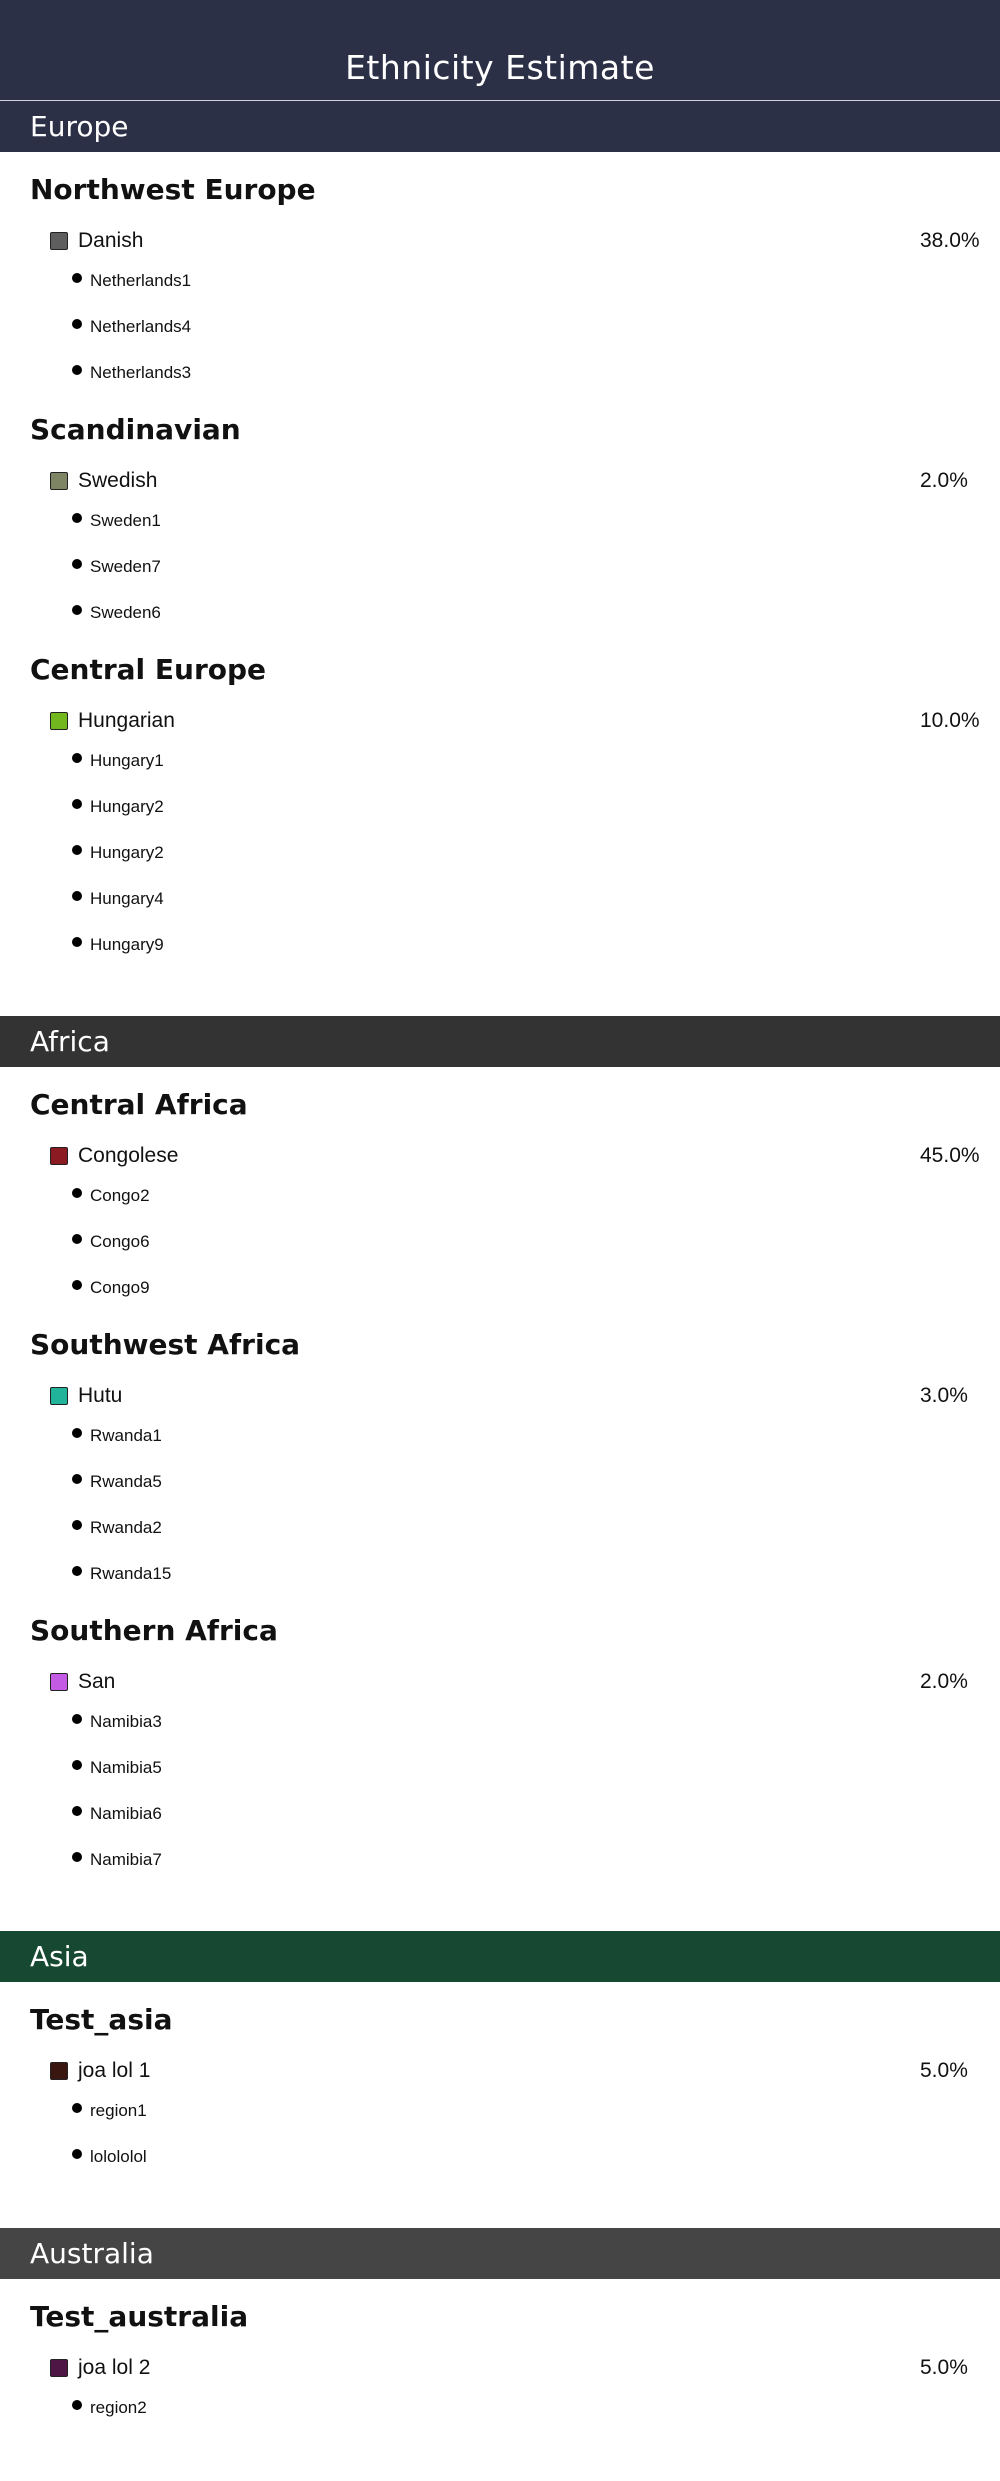 This screenshot has width=1000, height=2481. I want to click on ethnicity-percent: 45.0%, so click(950, 1155).